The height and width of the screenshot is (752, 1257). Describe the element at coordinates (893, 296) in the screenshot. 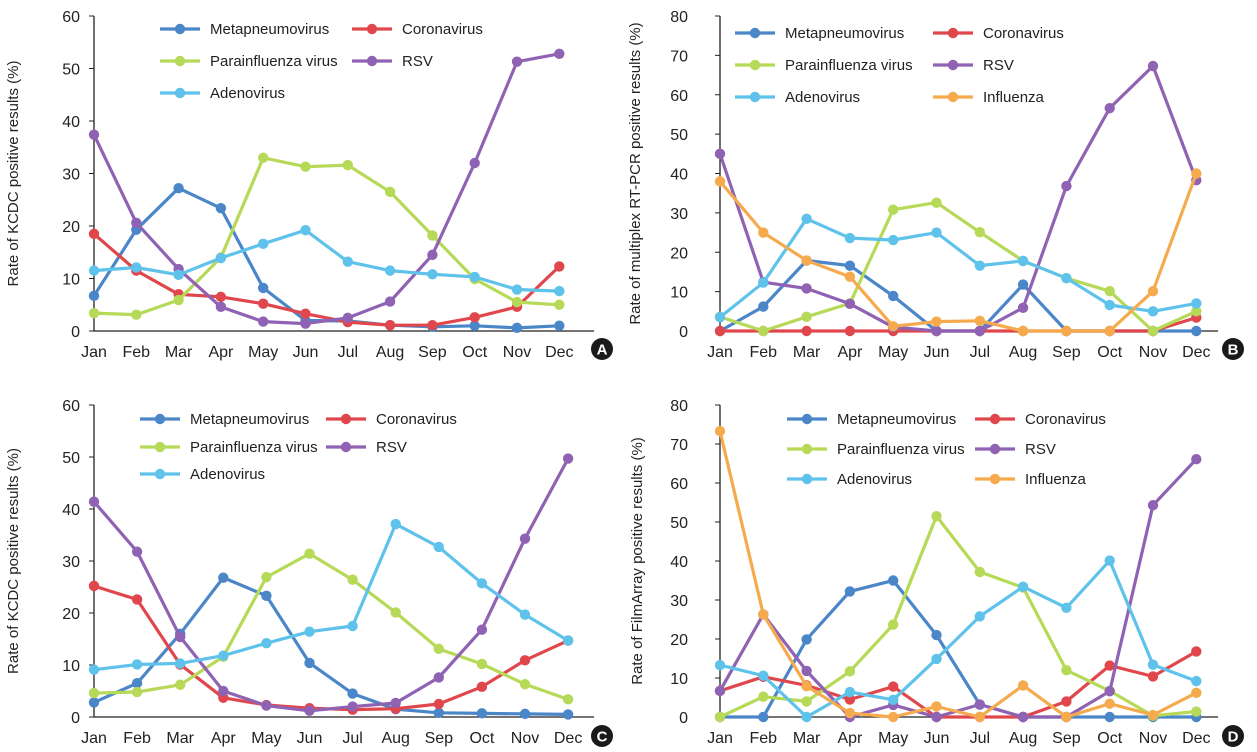

I see `point-metapneumovirus-b` at that location.